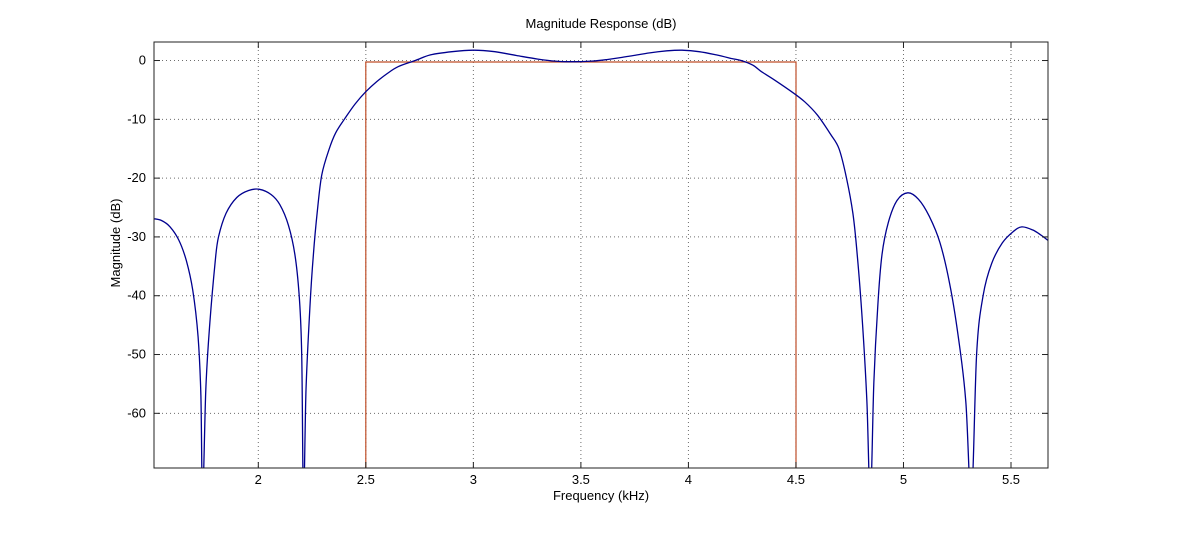 The width and height of the screenshot is (1185, 534). I want to click on y-tick-label: 0, so click(142, 60).